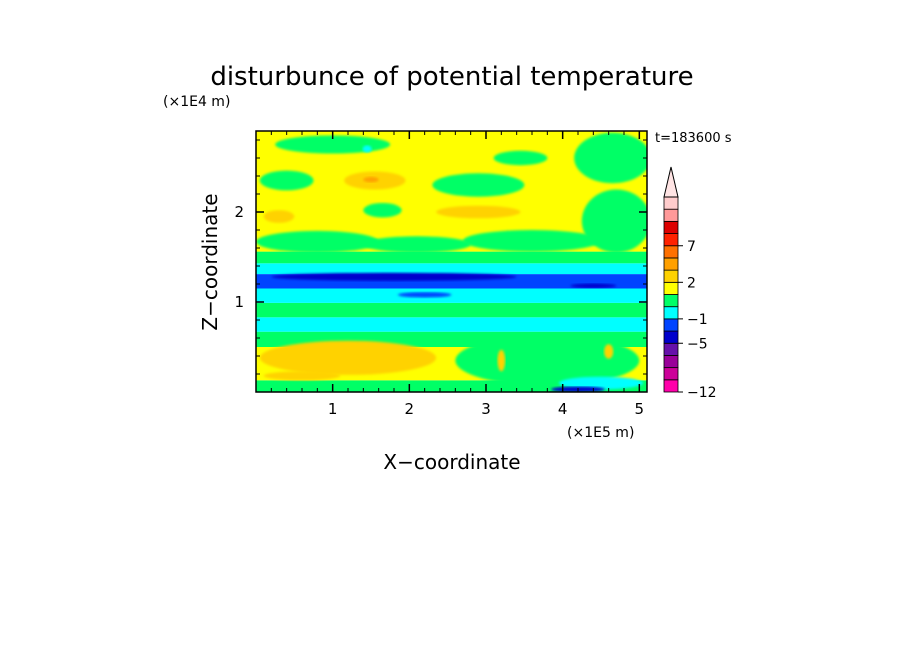 The width and height of the screenshot is (904, 659). What do you see at coordinates (600, 433) in the screenshot?
I see `x-unit-label: (×1E5 m)` at bounding box center [600, 433].